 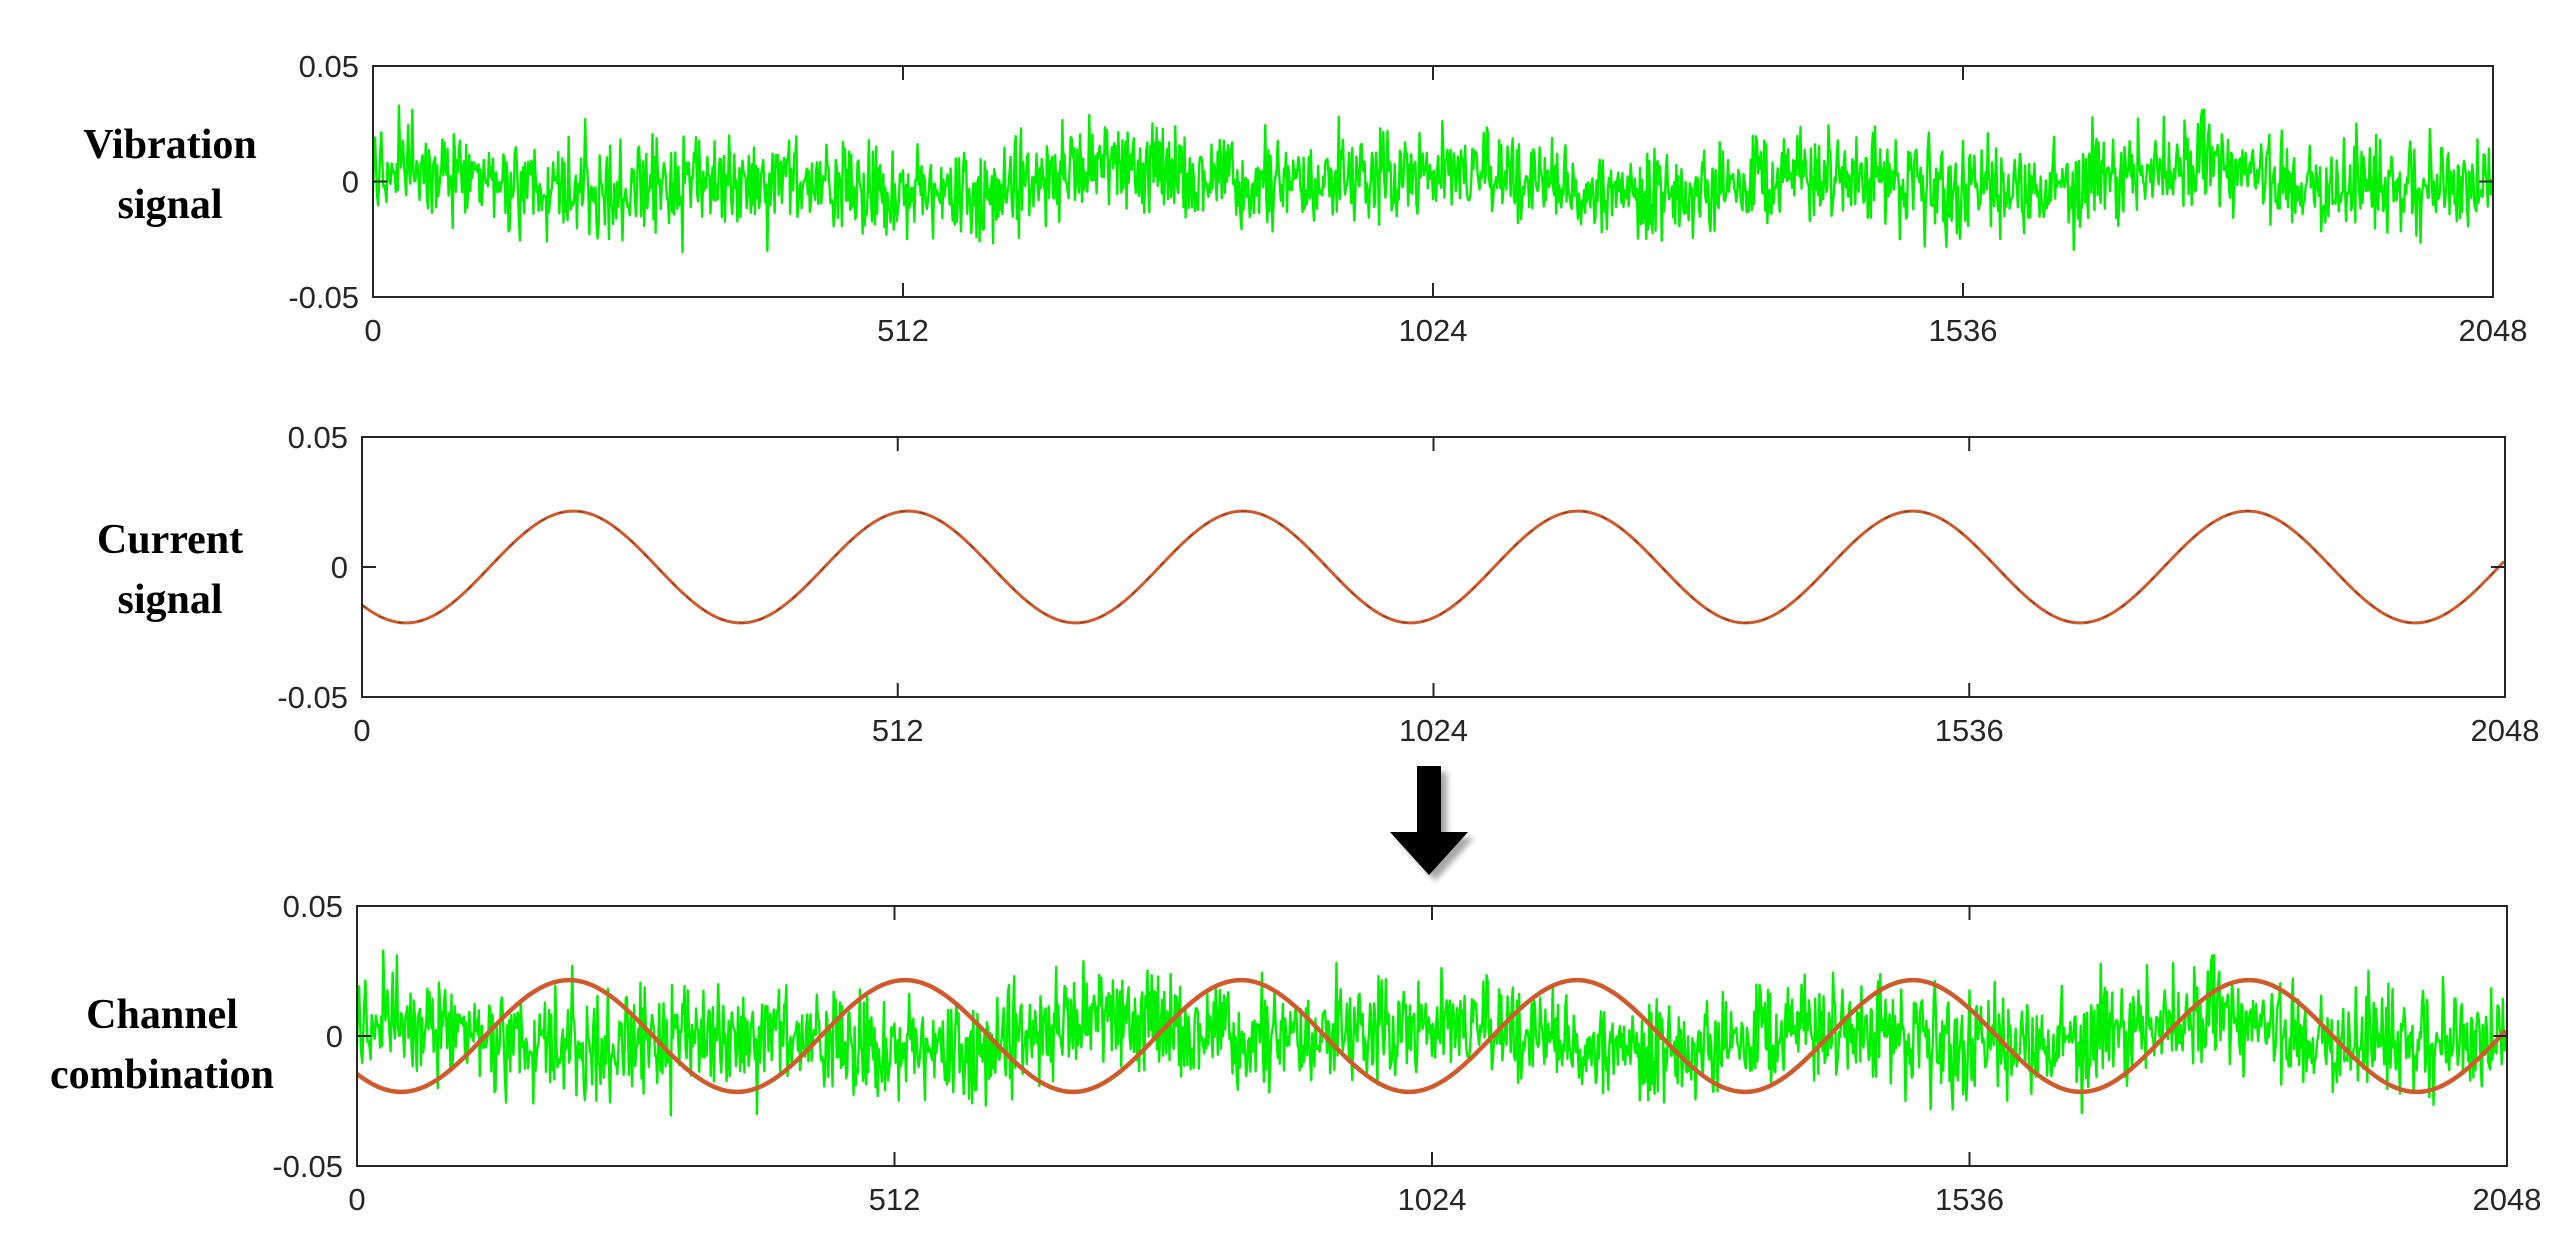 What do you see at coordinates (170, 540) in the screenshot?
I see `label-line-1: Current` at bounding box center [170, 540].